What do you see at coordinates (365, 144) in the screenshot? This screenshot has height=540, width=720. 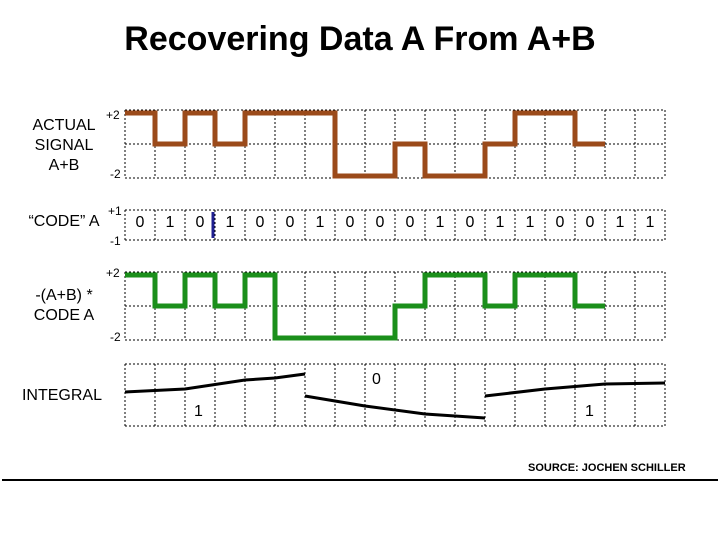 I see `actual-signal-wave` at bounding box center [365, 144].